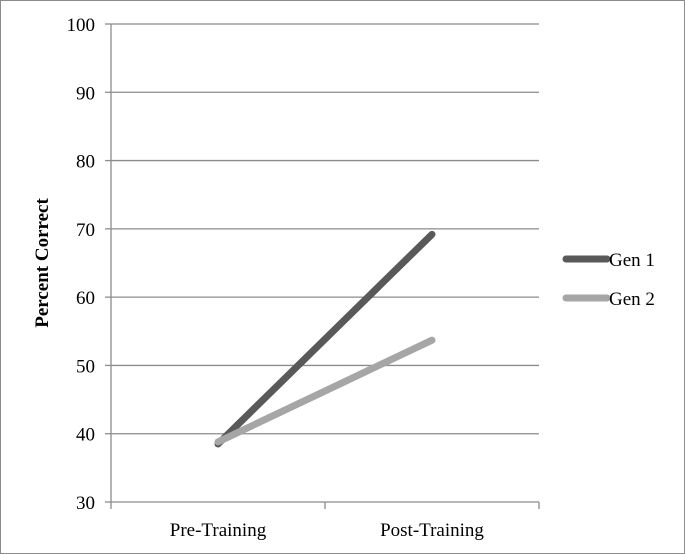 This screenshot has width=685, height=555. I want to click on y-tick-label: 80, so click(85, 162).